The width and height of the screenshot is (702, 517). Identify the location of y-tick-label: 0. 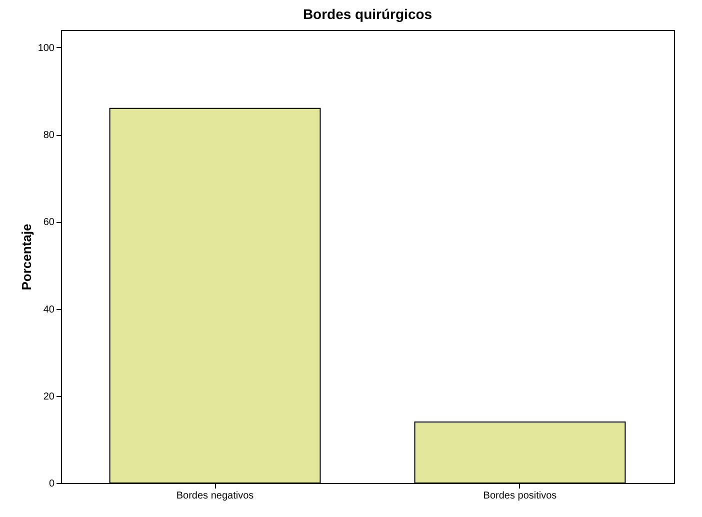
(51, 484).